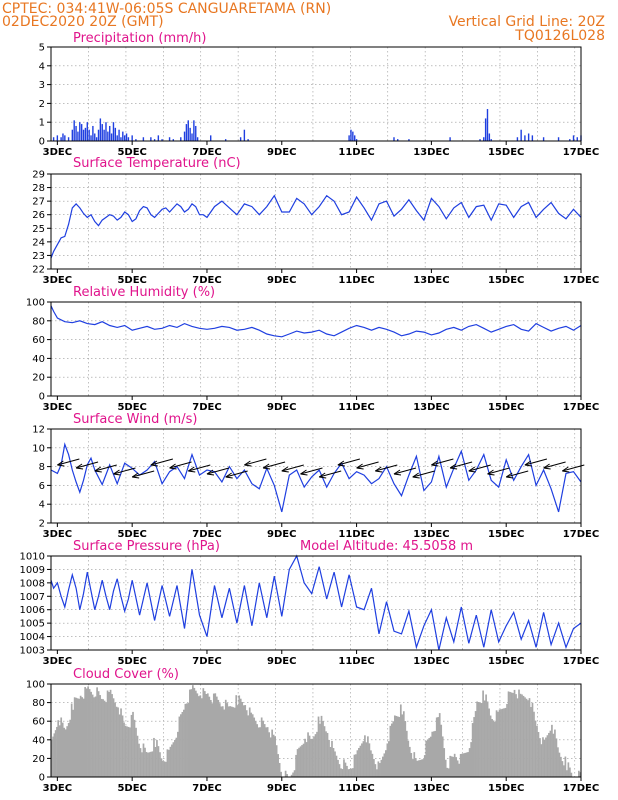 The height and width of the screenshot is (800, 618). Describe the element at coordinates (316, 603) in the screenshot. I see `panel-frame` at that location.